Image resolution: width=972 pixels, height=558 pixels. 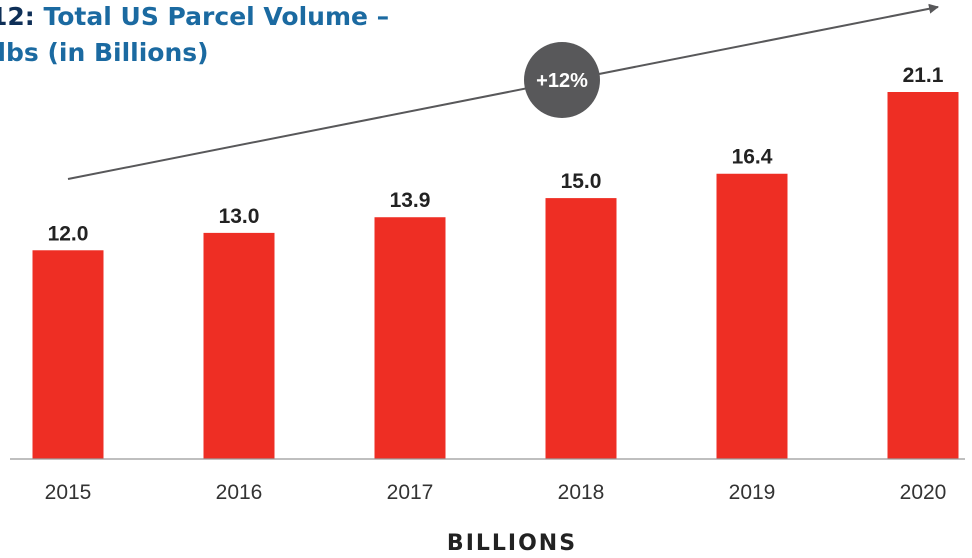 I want to click on figure-number: 12:, so click(x=17, y=16).